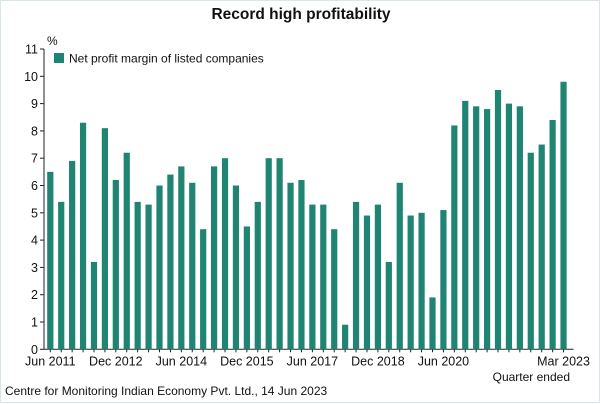 The width and height of the screenshot is (600, 404). Describe the element at coordinates (312, 361) in the screenshot. I see `x-tick-label: Jun 2017` at that location.